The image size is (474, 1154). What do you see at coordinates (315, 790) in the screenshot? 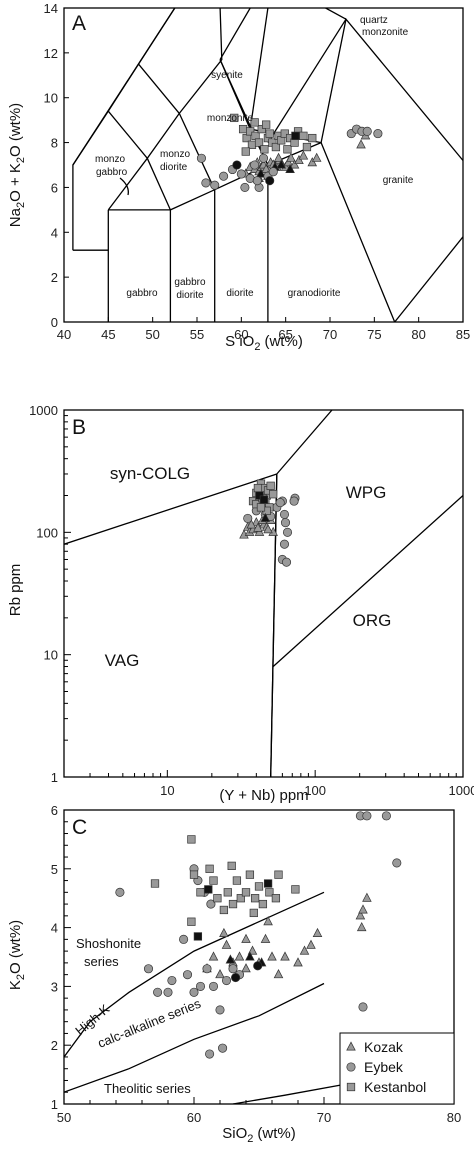
I see `x-tick-label-b-1: 100` at bounding box center [315, 790].